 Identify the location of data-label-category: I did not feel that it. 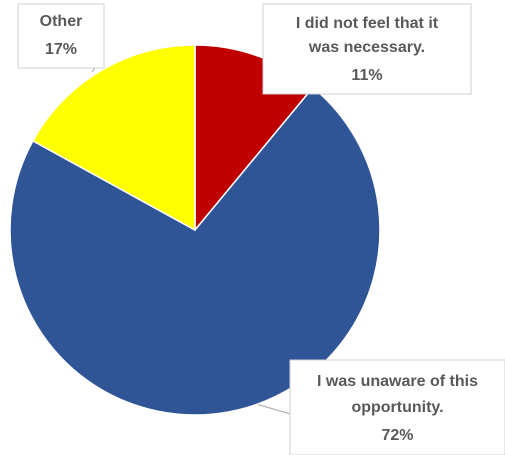
(367, 23).